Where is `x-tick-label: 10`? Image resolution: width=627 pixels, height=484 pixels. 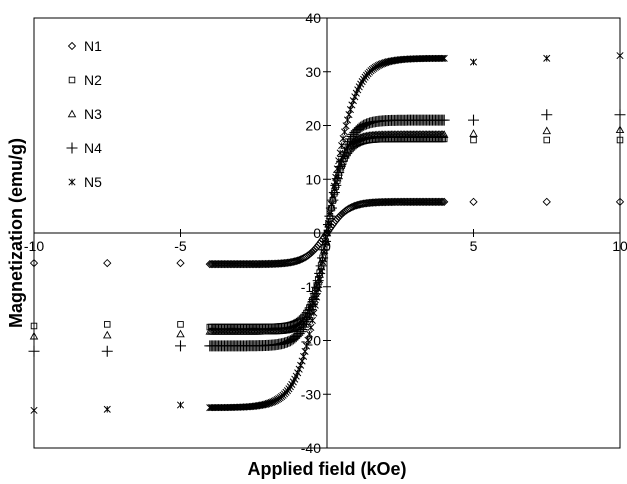 x-tick-label: 10 is located at coordinates (619, 246).